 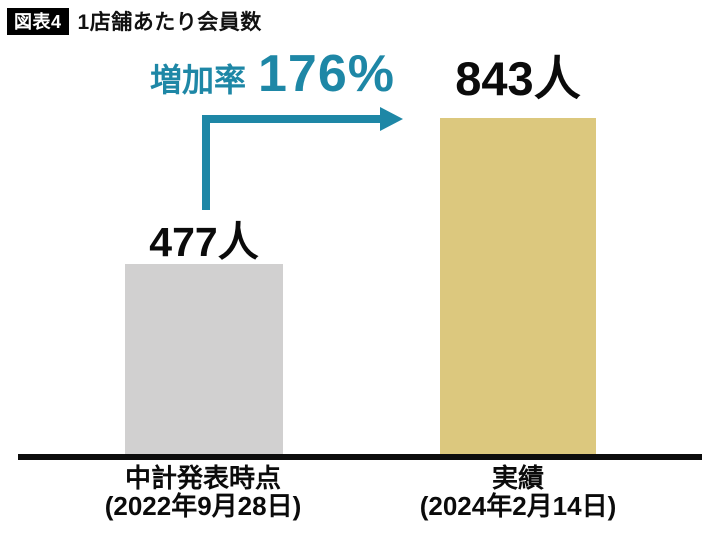 What do you see at coordinates (169, 22) in the screenshot?
I see `chart-title: 1店舗あたり会員数` at bounding box center [169, 22].